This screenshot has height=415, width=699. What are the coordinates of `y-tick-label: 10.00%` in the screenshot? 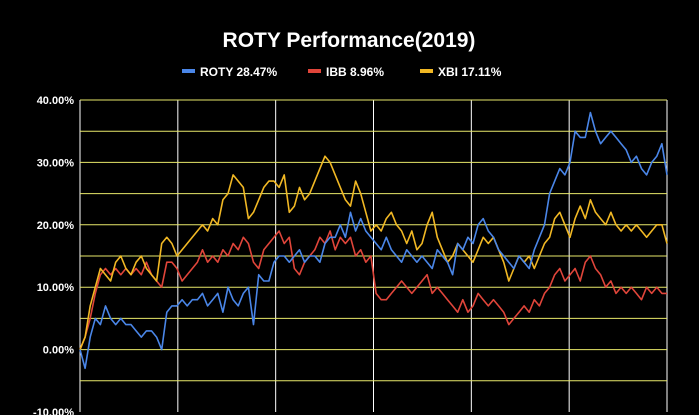 It's located at (56, 288).